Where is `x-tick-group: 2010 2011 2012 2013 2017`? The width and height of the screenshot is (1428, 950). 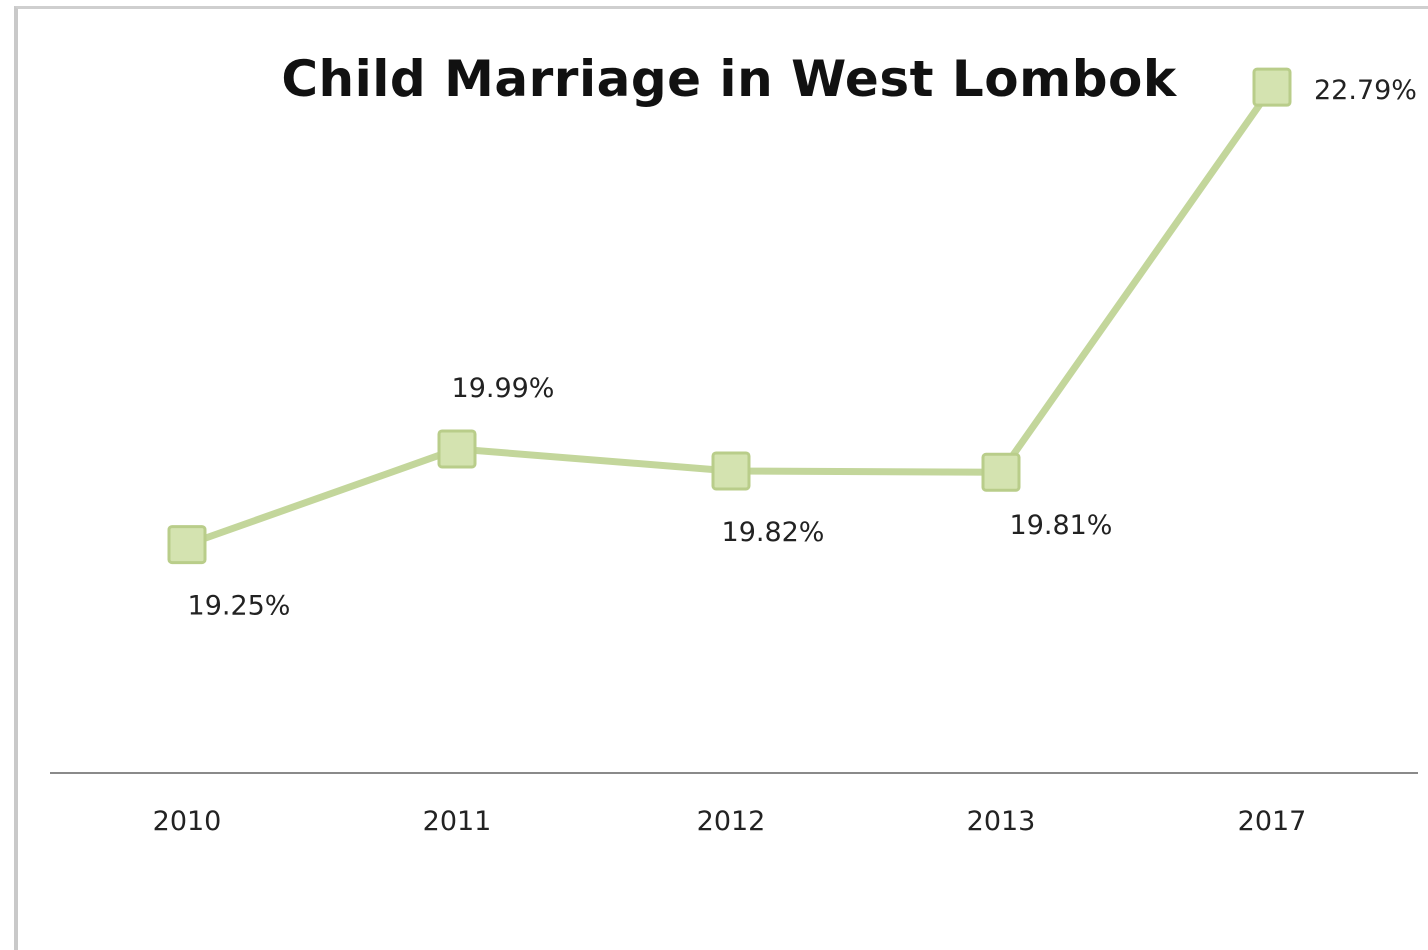 x-tick-group: 2010 2011 2012 2013 2017 is located at coordinates (730, 821).